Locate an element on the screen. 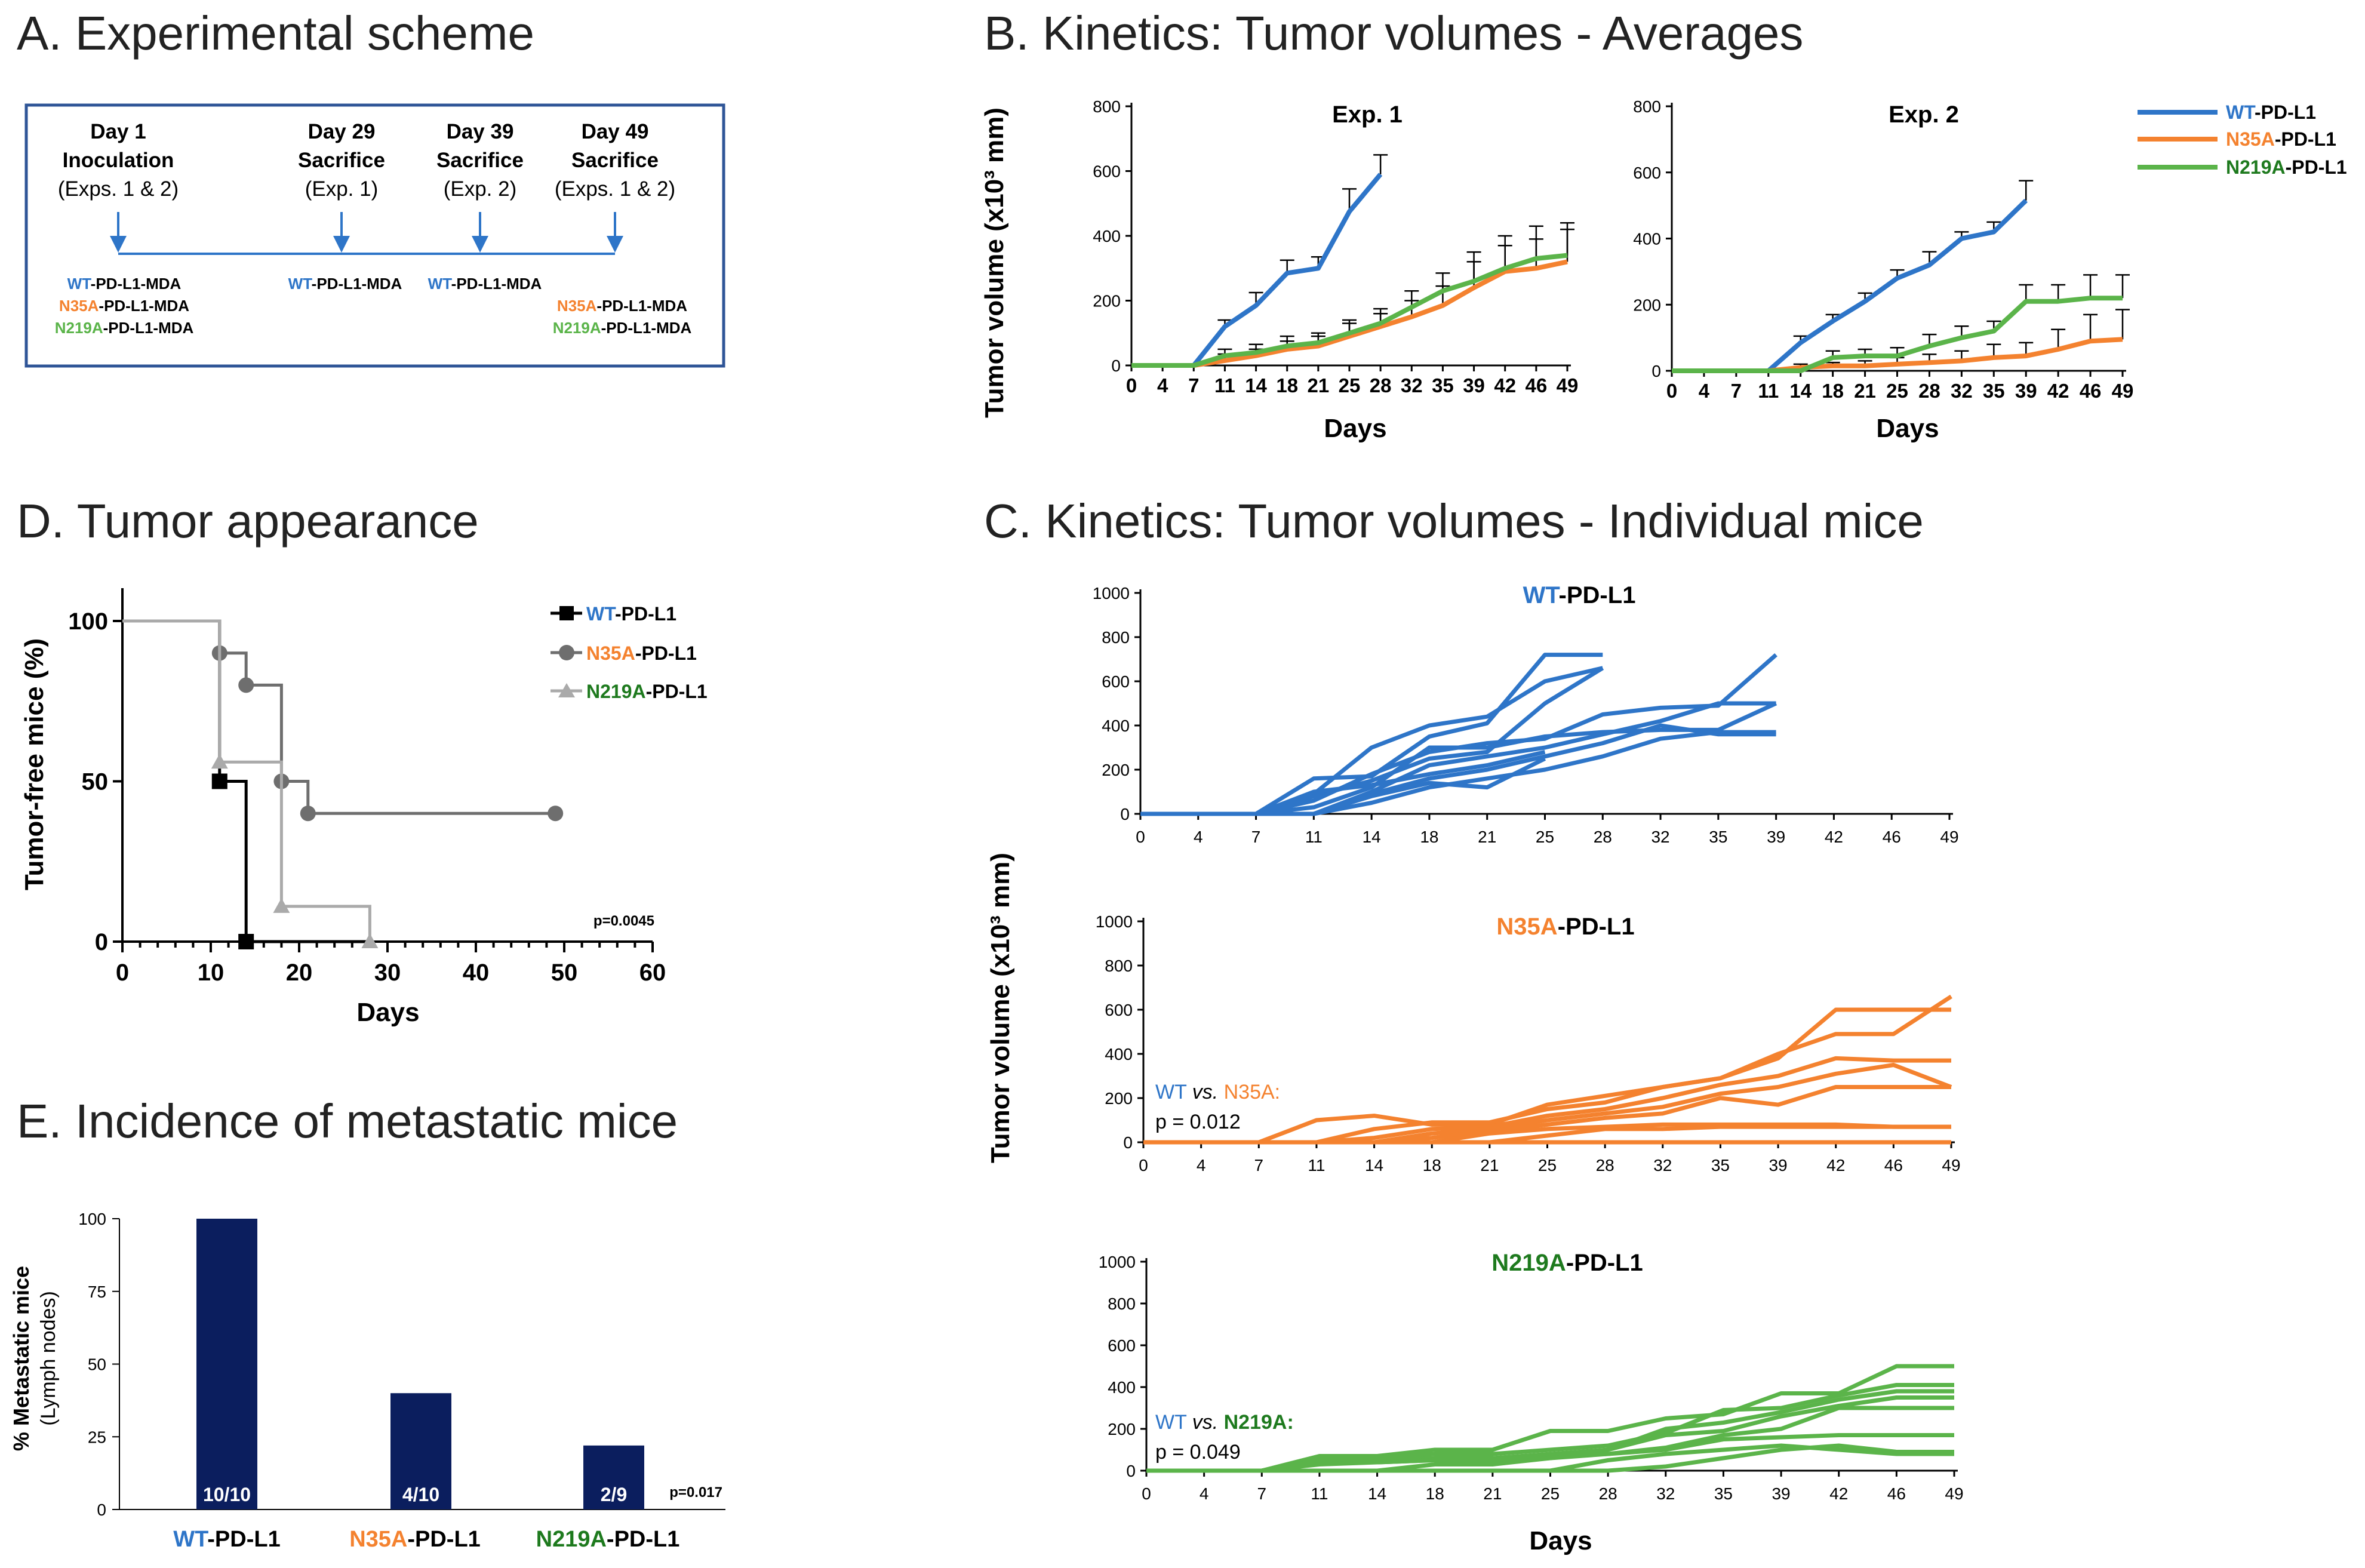 This screenshot has width=2365, height=1568. day49-group-n219a: N219A-PD-L1-MDA is located at coordinates (622, 328).